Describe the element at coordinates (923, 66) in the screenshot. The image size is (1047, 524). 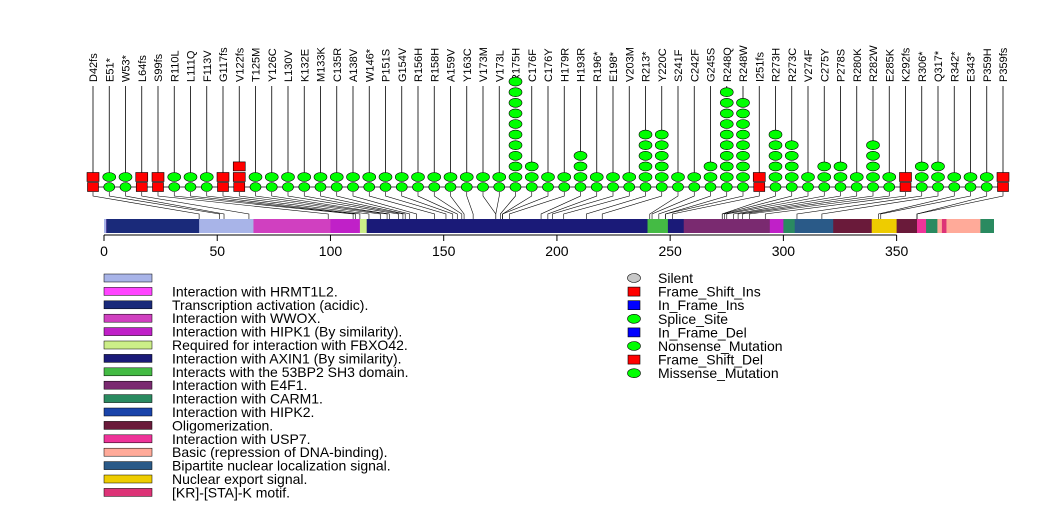
I see `mutation-label: R306*` at that location.